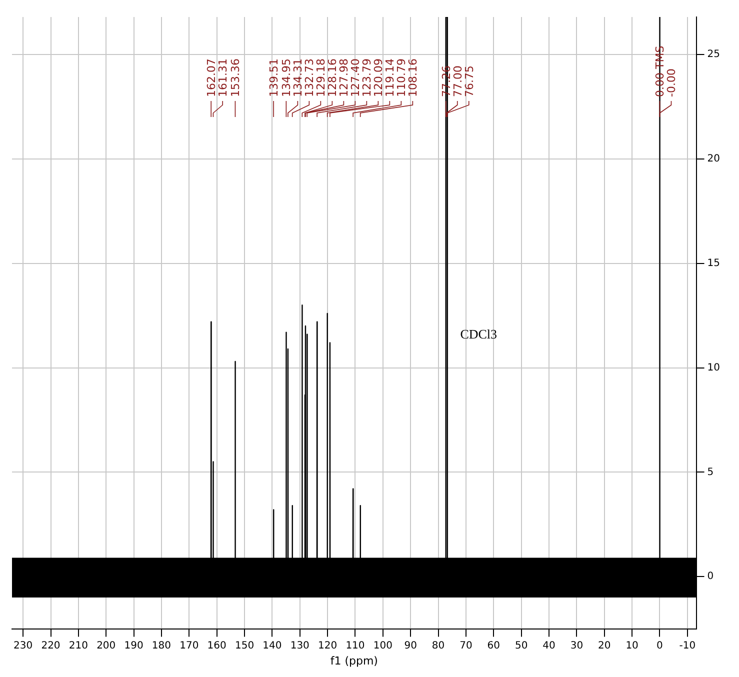  What do you see at coordinates (577, 646) in the screenshot?
I see `x-tick-label: 30` at bounding box center [577, 646].